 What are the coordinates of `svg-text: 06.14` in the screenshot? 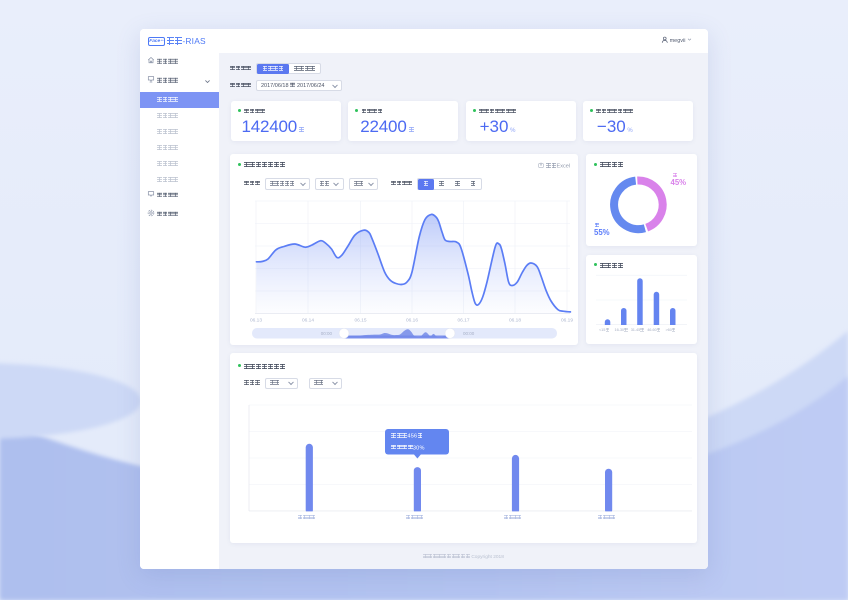 It's located at (308, 321).